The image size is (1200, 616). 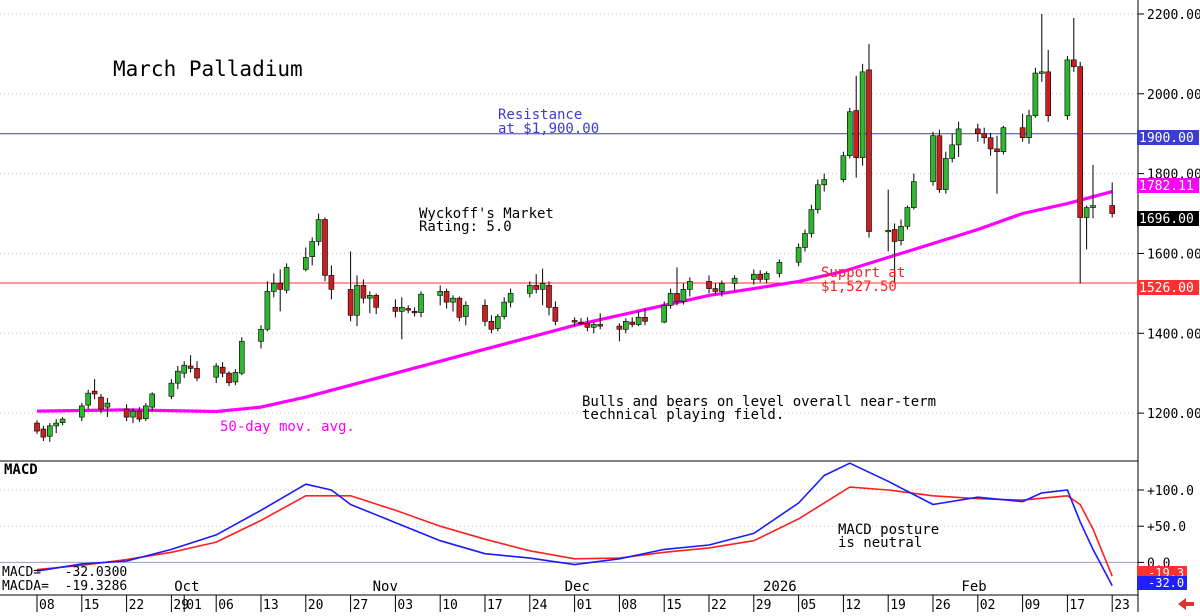 I want to click on resistance-price-tag-text: 1900.00, so click(x=1166, y=138).